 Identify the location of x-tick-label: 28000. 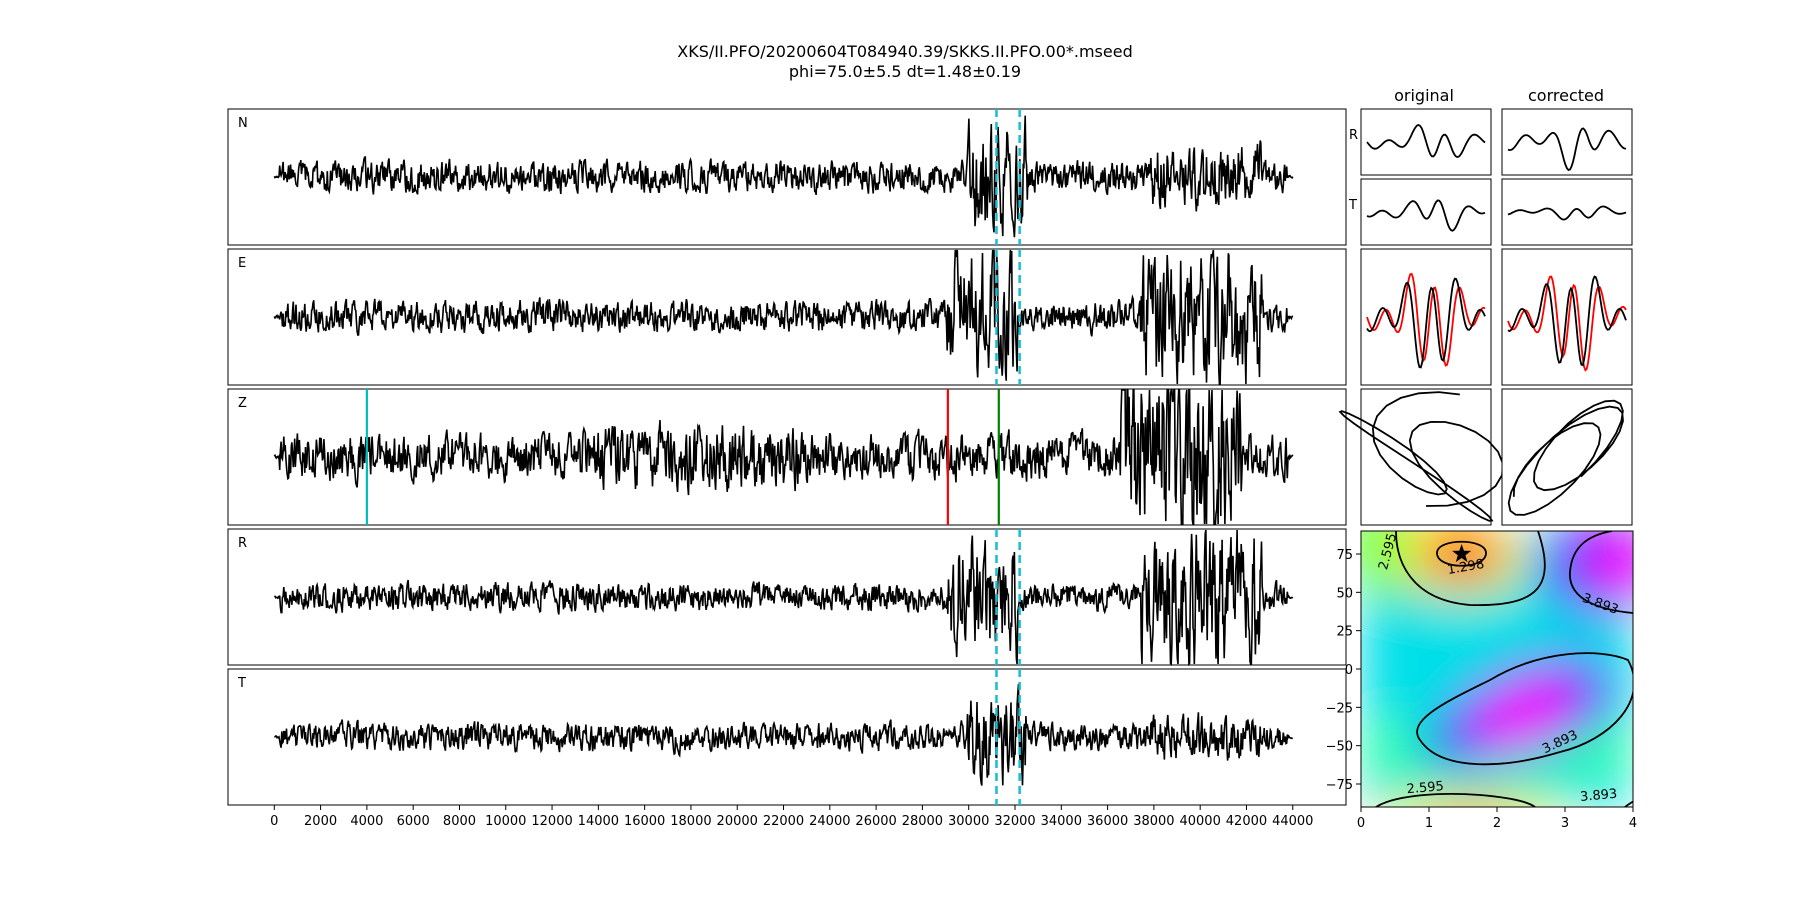
(922, 821).